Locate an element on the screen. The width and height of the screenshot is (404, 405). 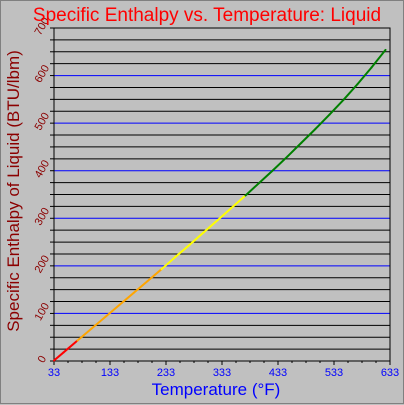
y-tick-label: 300 is located at coordinates (43, 217).